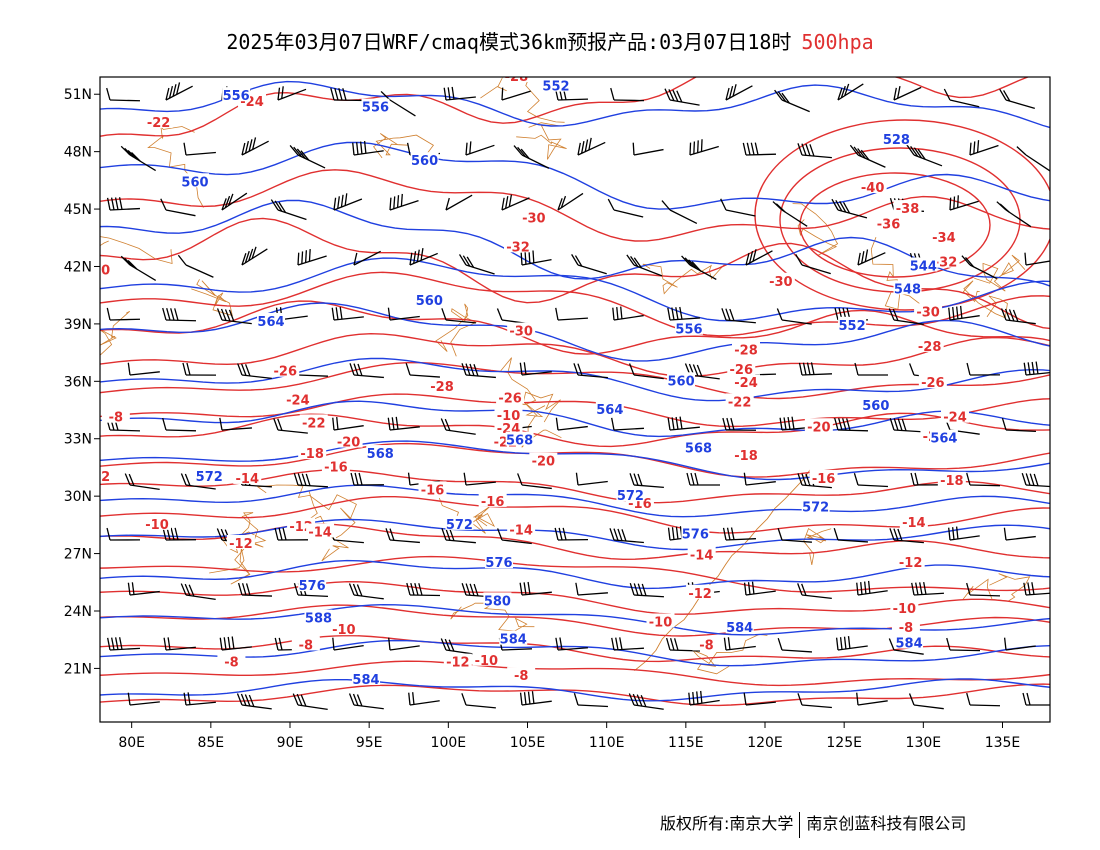  I want to click on temperature-label: -26, so click(742, 370).